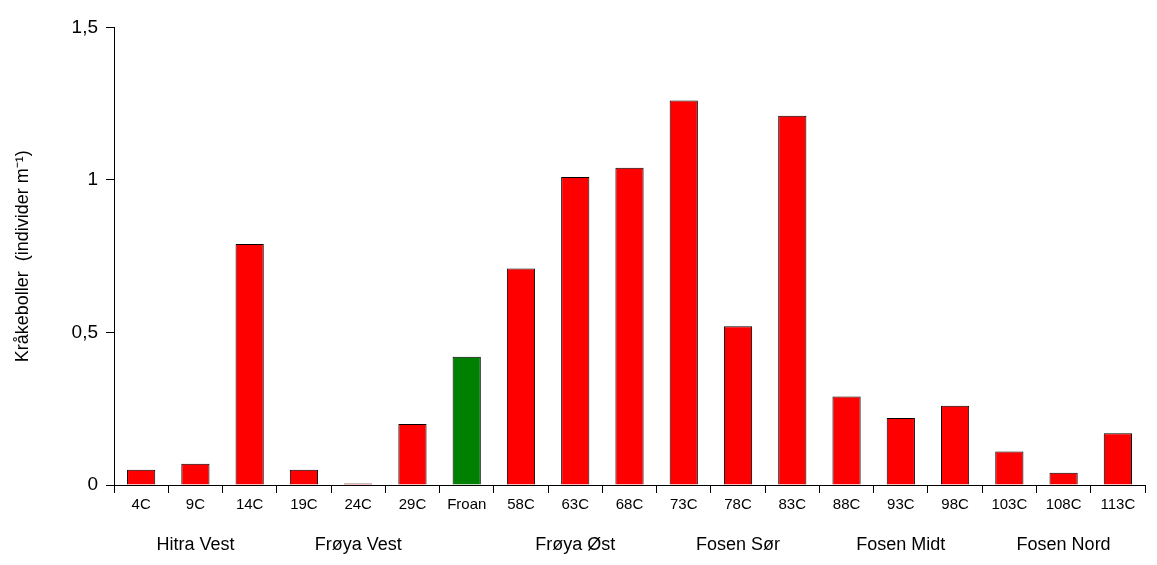 This screenshot has width=1157, height=565. What do you see at coordinates (358, 504) in the screenshot?
I see `x-tick-label: 24C` at bounding box center [358, 504].